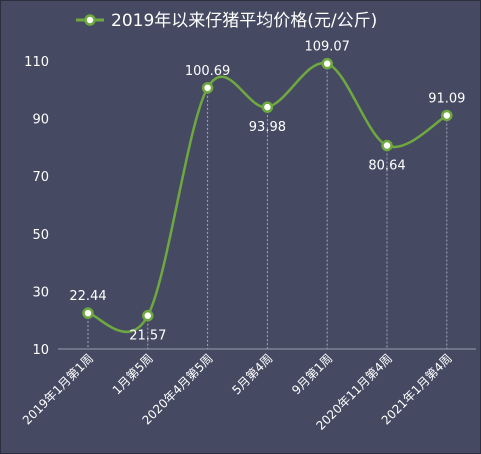 The image size is (481, 454). Describe the element at coordinates (90, 20) in the screenshot. I see `legend-marker-swatch` at that location.